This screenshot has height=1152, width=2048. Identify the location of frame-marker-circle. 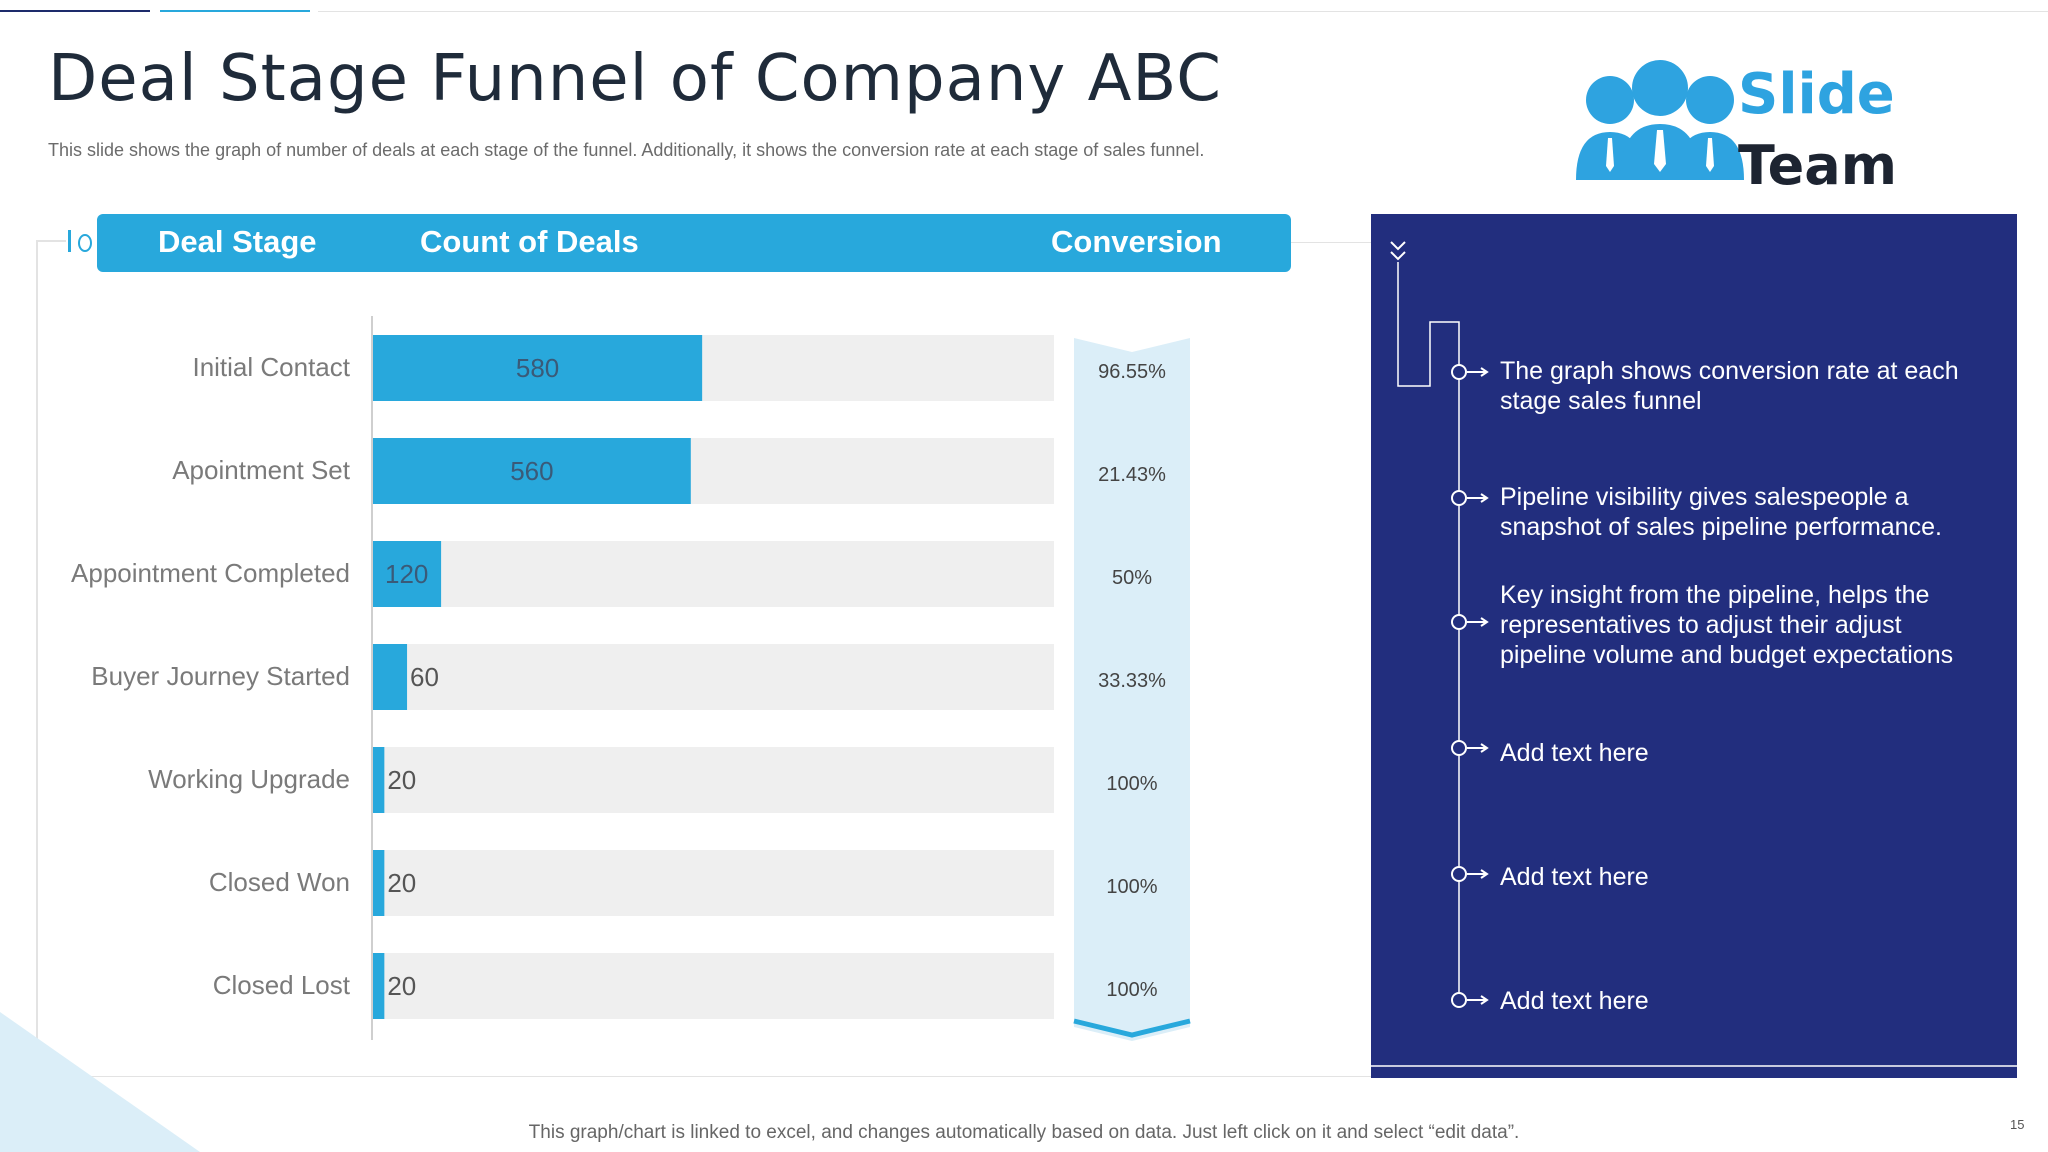
(85, 243).